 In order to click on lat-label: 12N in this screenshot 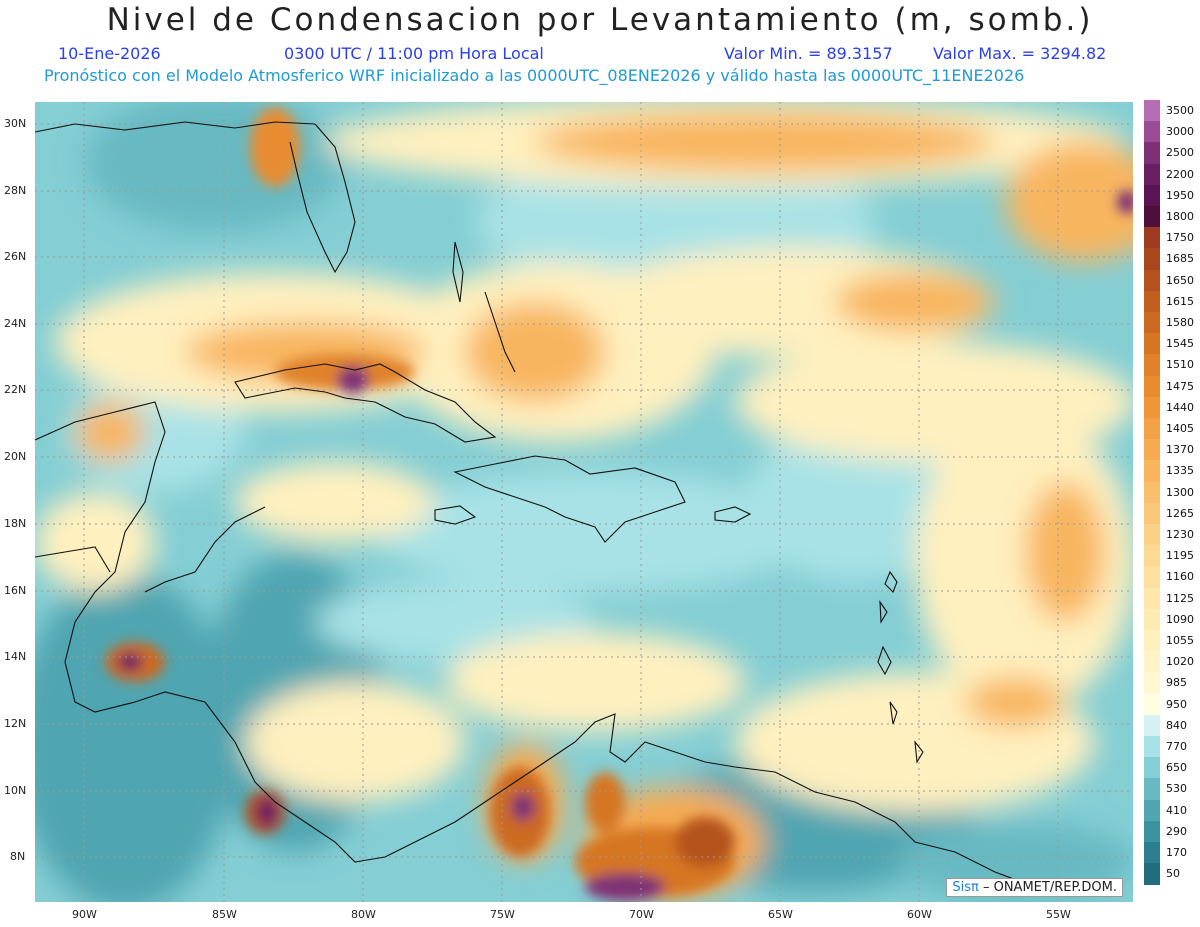, I will do `click(15, 723)`.